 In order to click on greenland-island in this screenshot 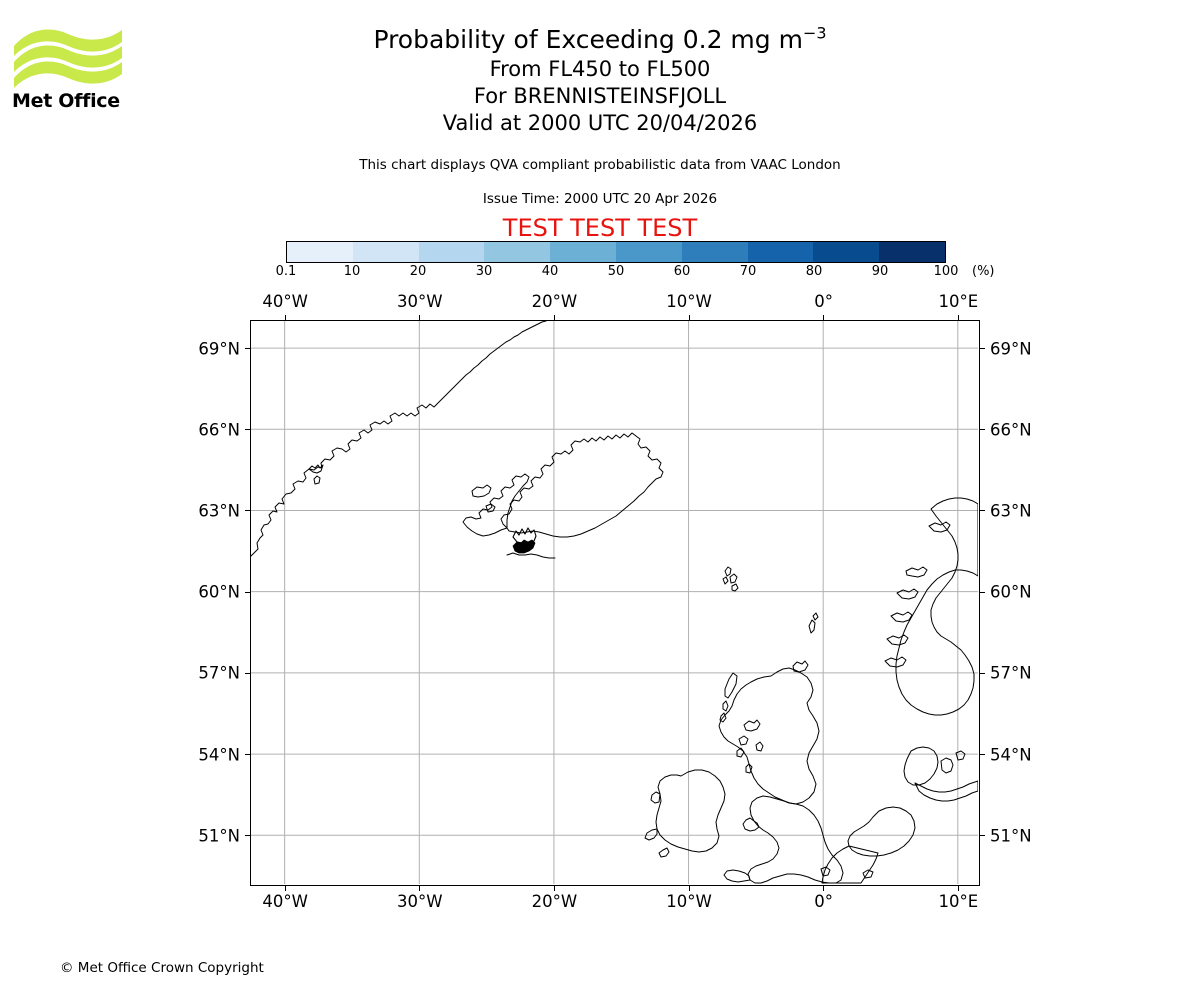, I will do `click(317, 480)`.